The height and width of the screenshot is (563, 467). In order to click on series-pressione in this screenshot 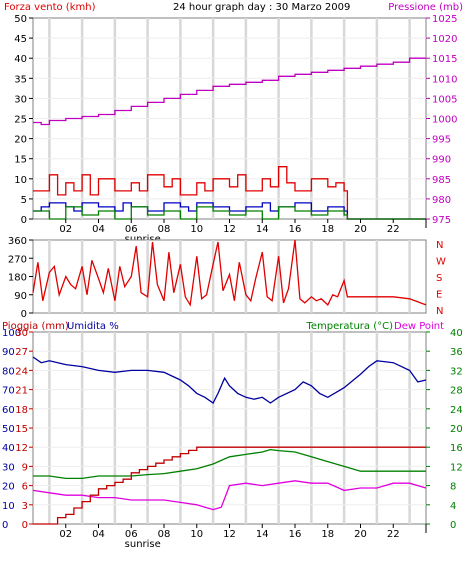, I will do `click(229, 91)`.